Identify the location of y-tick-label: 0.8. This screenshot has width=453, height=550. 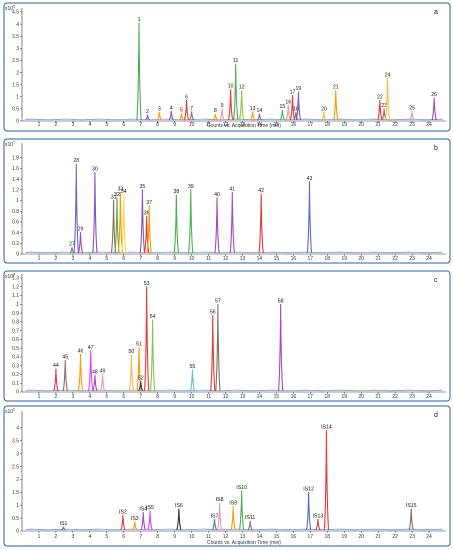
(15, 212).